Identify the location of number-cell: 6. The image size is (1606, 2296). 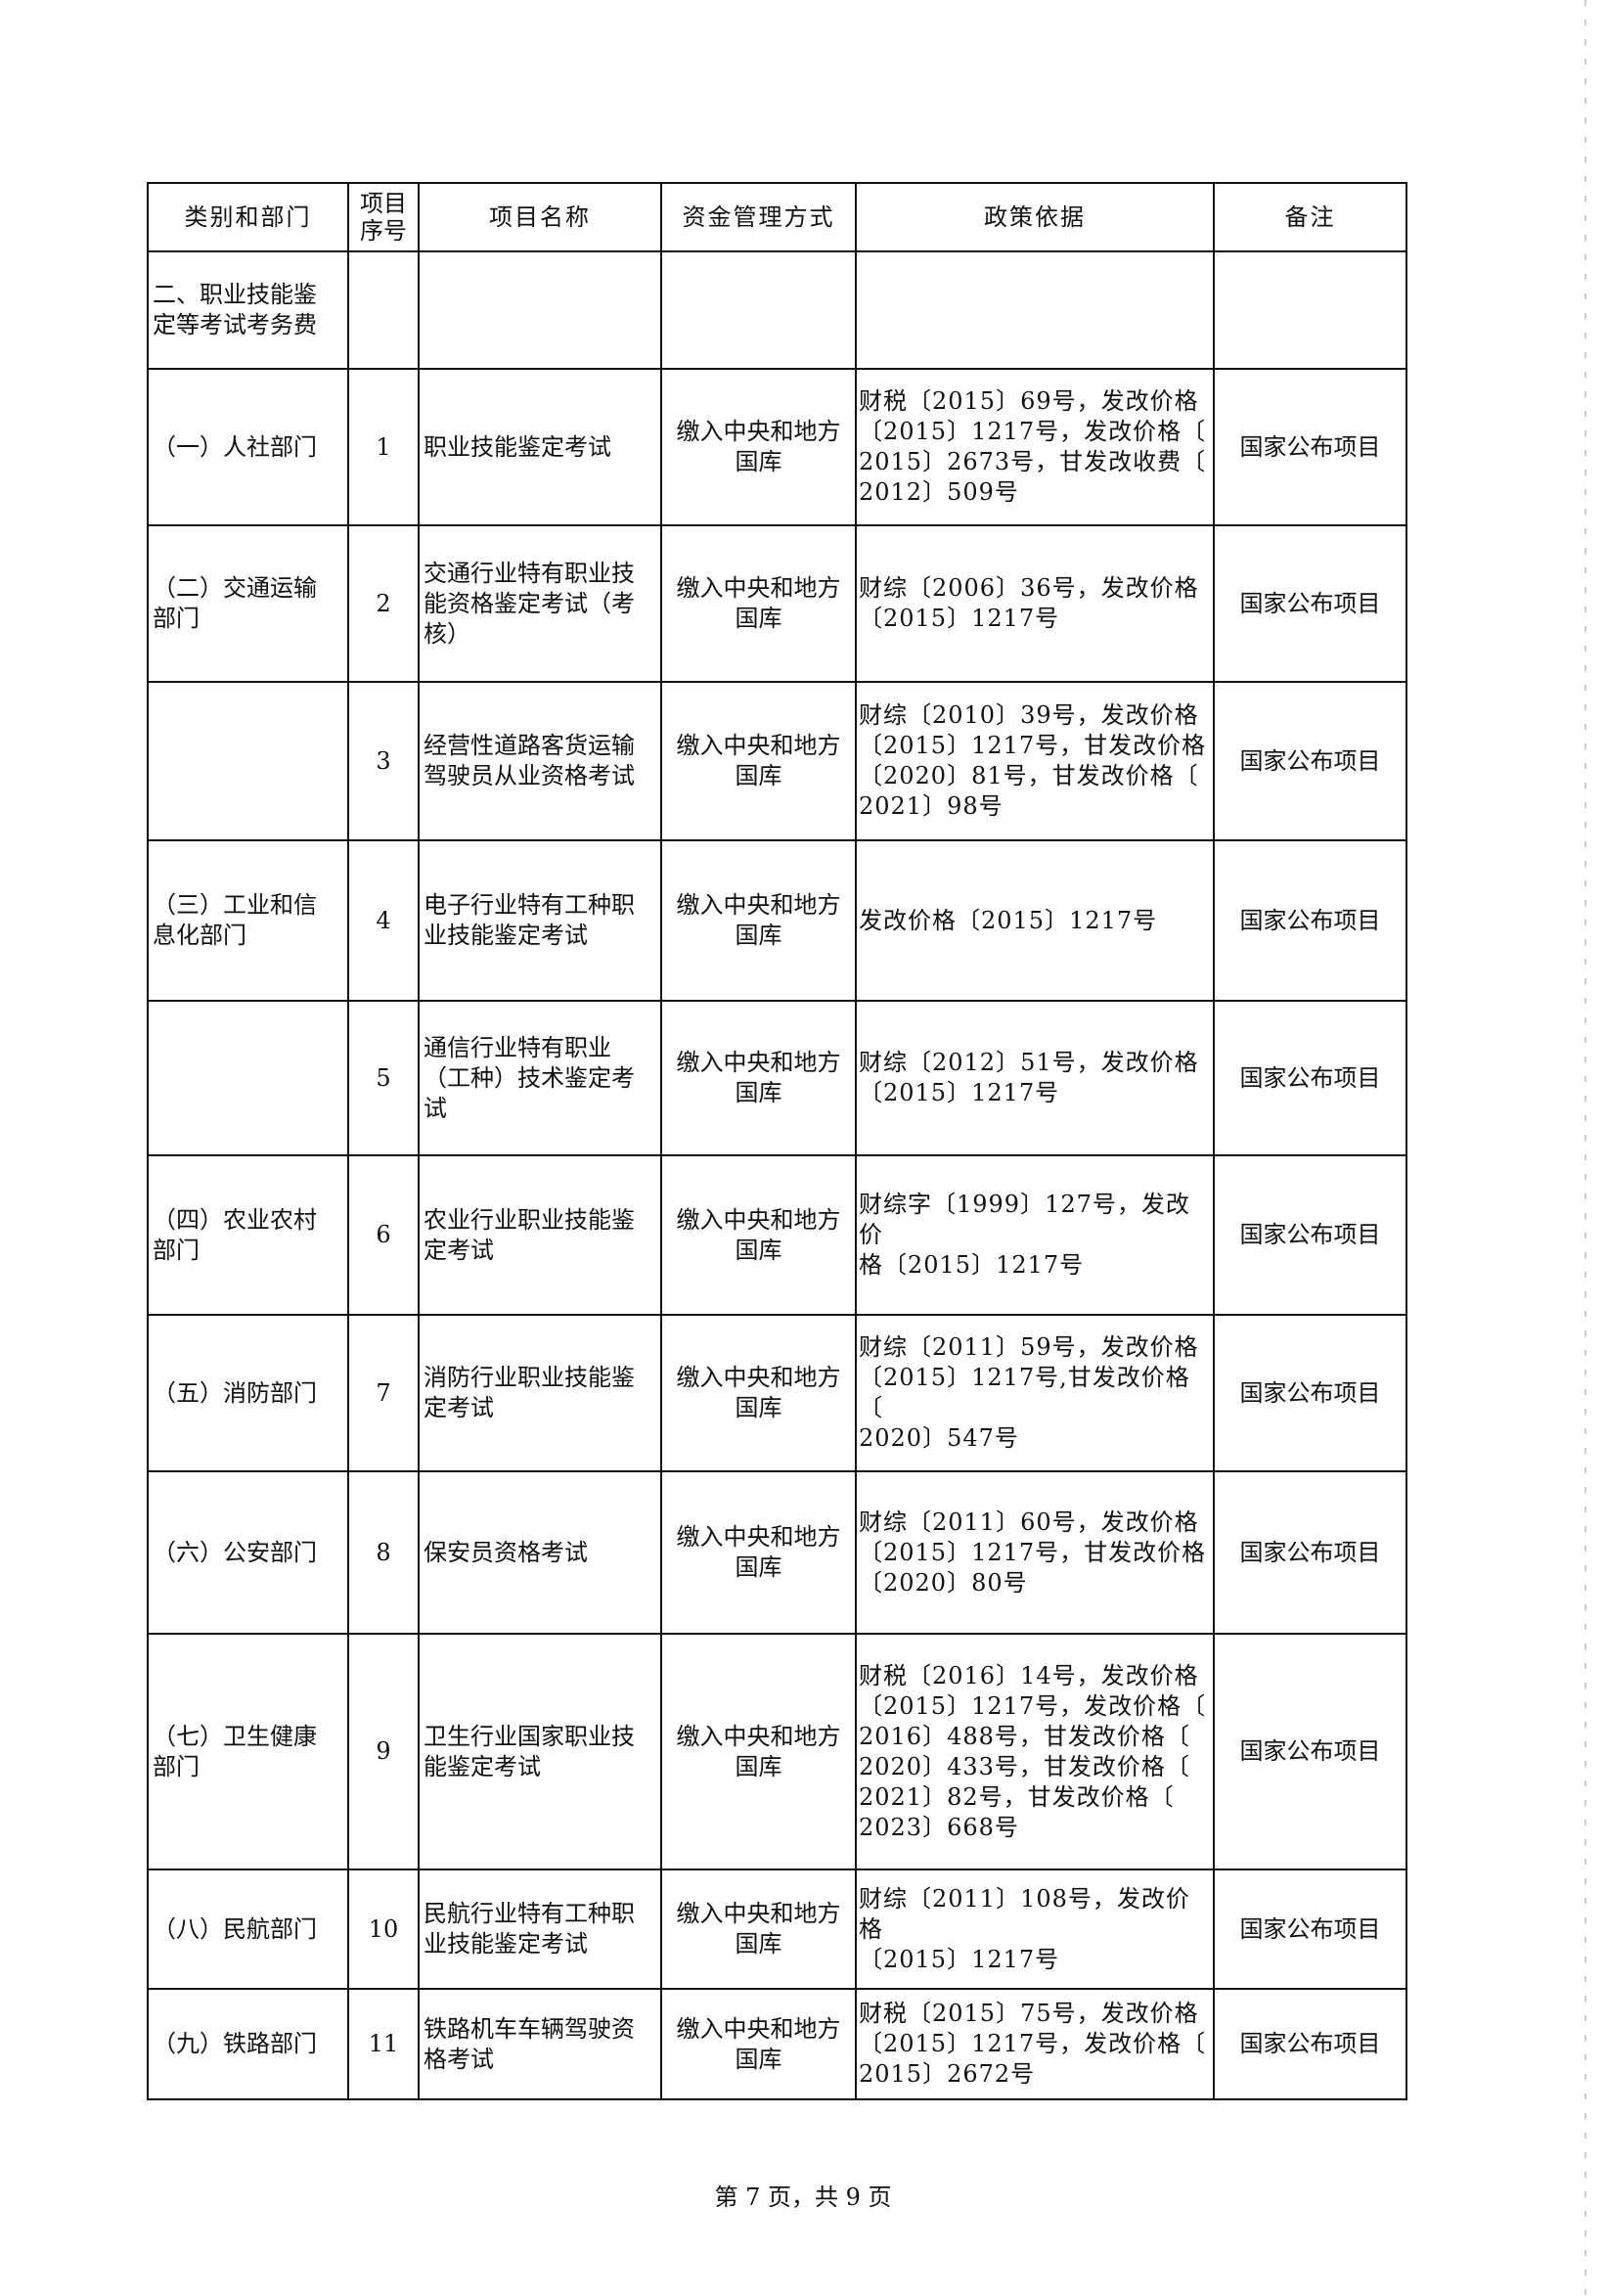
(384, 1235).